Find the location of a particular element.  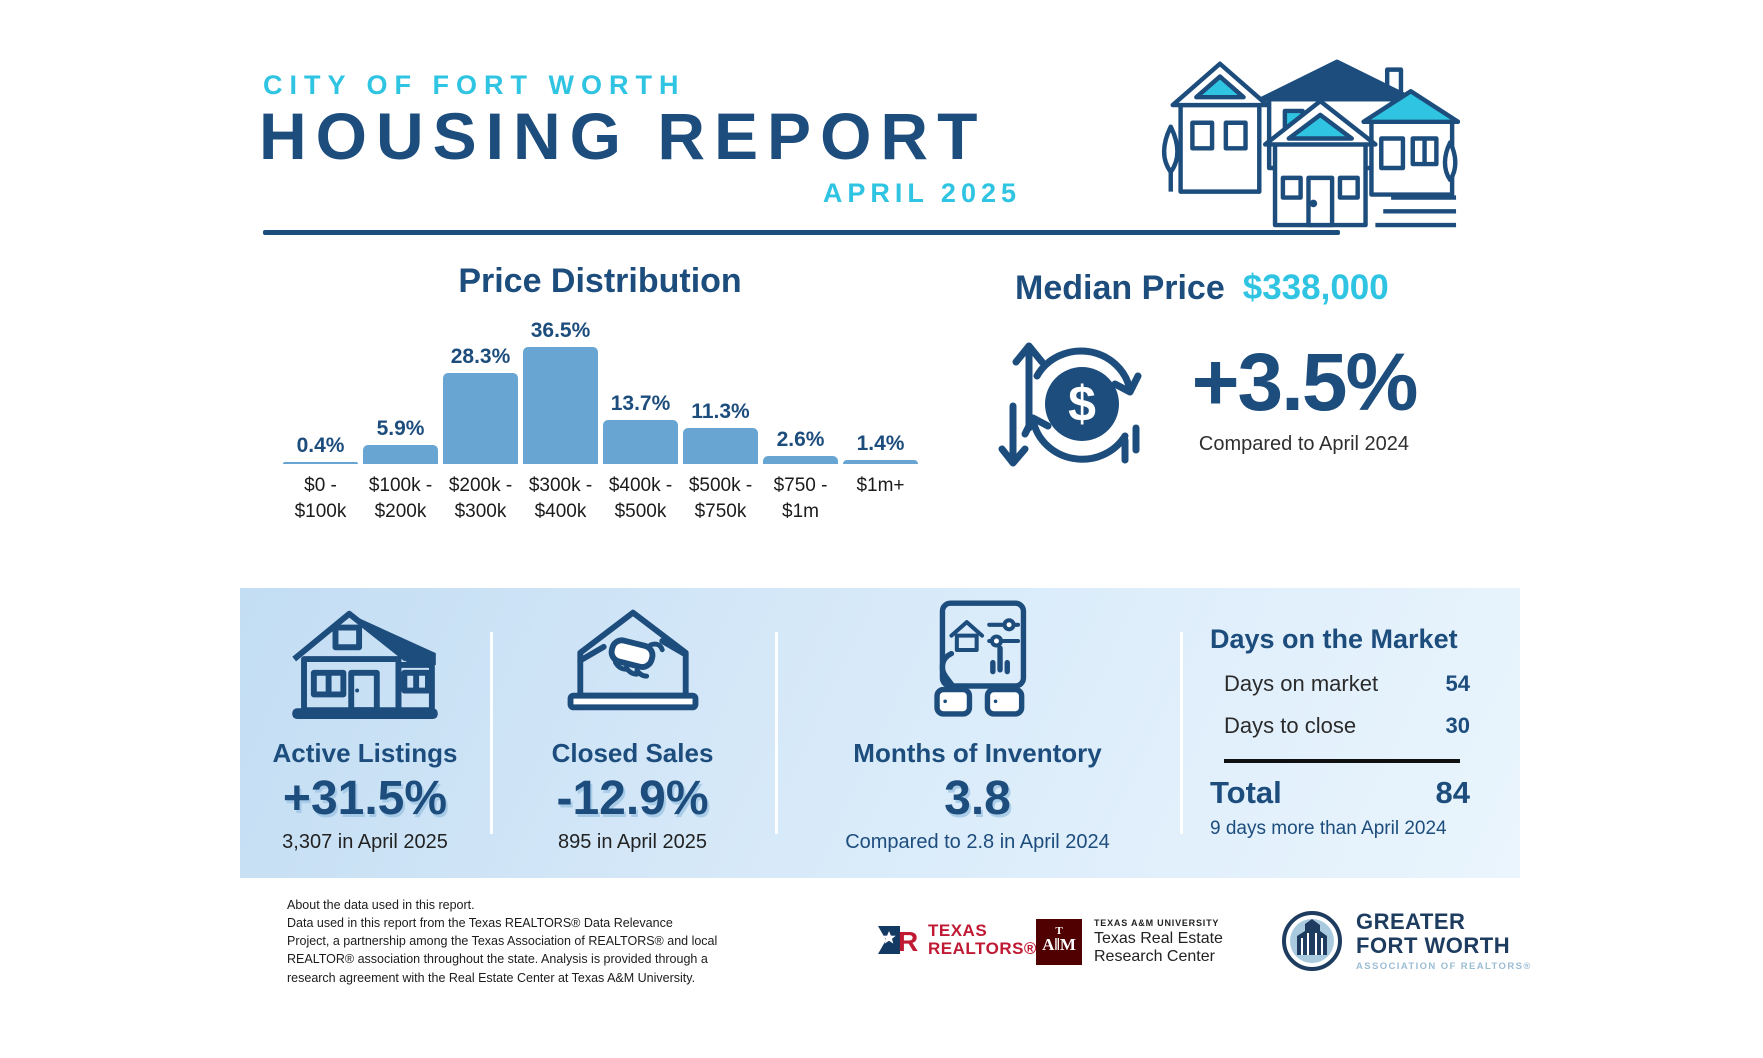

dollar-cycle-icon: $ is located at coordinates (1070, 404).